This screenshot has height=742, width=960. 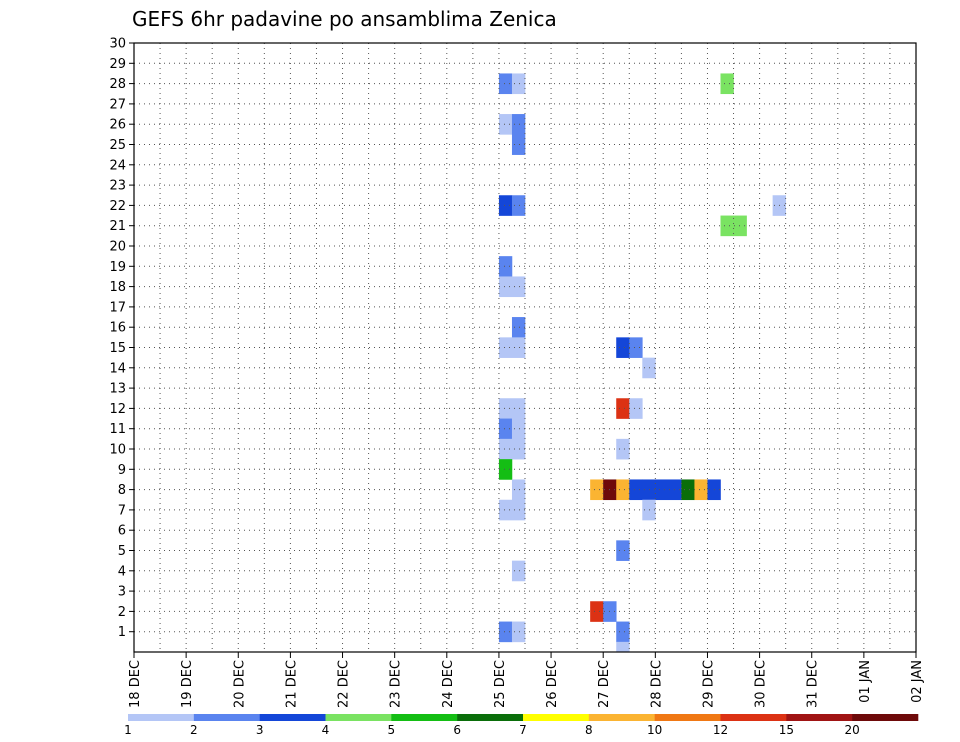 I want to click on y-tick-label: 16, so click(x=117, y=328).